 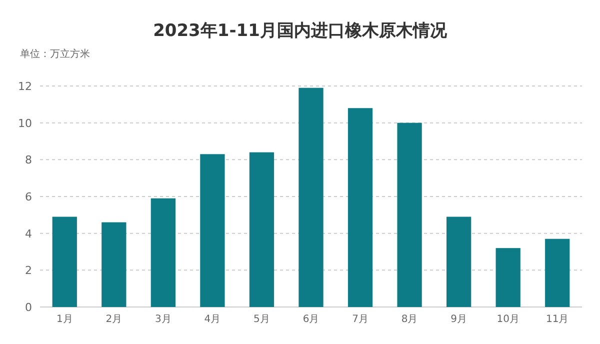 What do you see at coordinates (25, 86) in the screenshot?
I see `y-tick-label: 12` at bounding box center [25, 86].